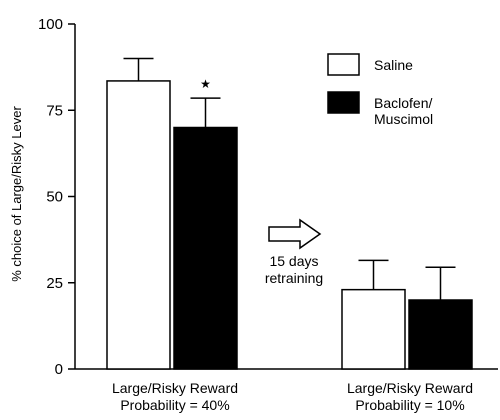 This screenshot has height=420, width=500. What do you see at coordinates (175, 388) in the screenshot?
I see `group-label-0-line-1: Large/Risky Reward` at bounding box center [175, 388].